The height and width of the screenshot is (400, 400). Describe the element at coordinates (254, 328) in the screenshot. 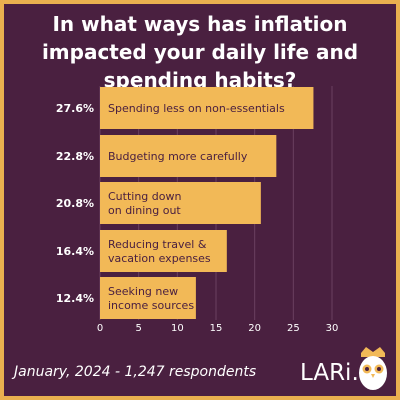

I see `x-tick-label: 20` at that location.